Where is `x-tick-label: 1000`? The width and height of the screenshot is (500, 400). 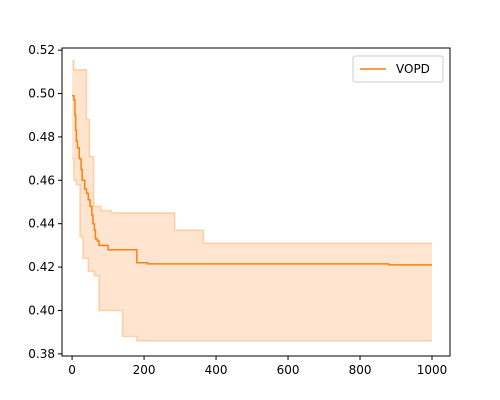
x-tick-label: 1000 is located at coordinates (432, 370).